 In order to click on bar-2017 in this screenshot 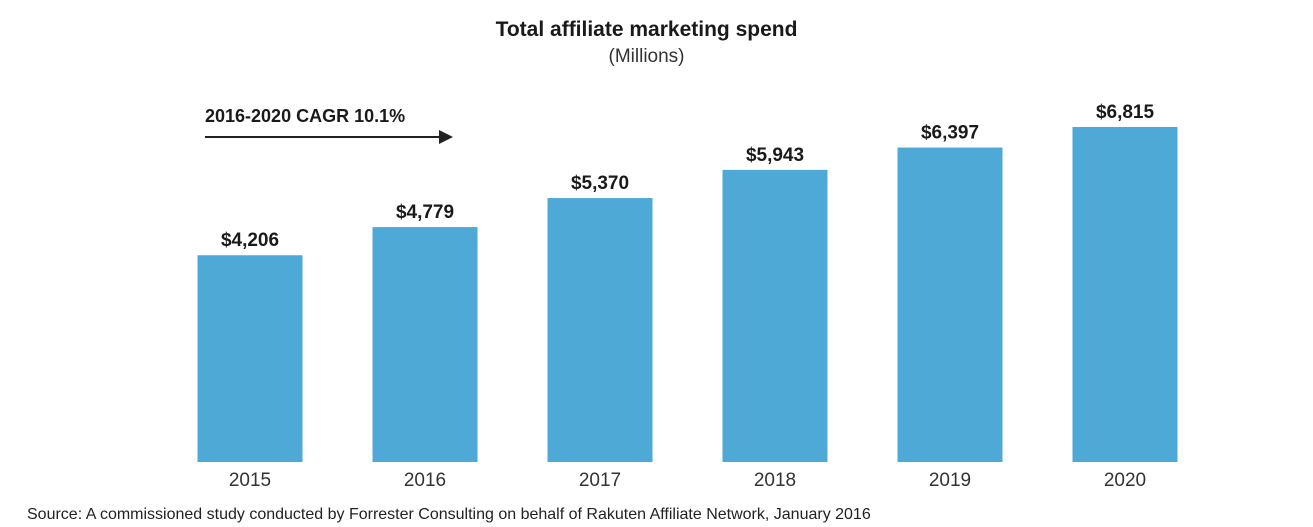, I will do `click(600, 330)`.